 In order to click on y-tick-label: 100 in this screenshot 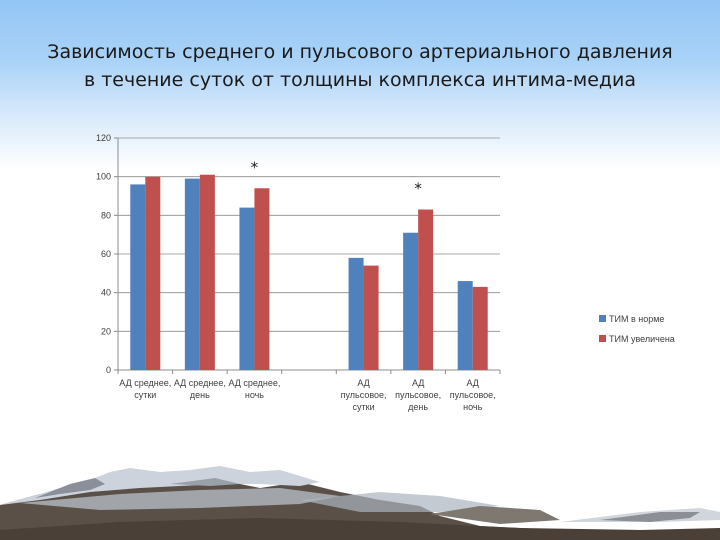, I will do `click(103, 177)`.